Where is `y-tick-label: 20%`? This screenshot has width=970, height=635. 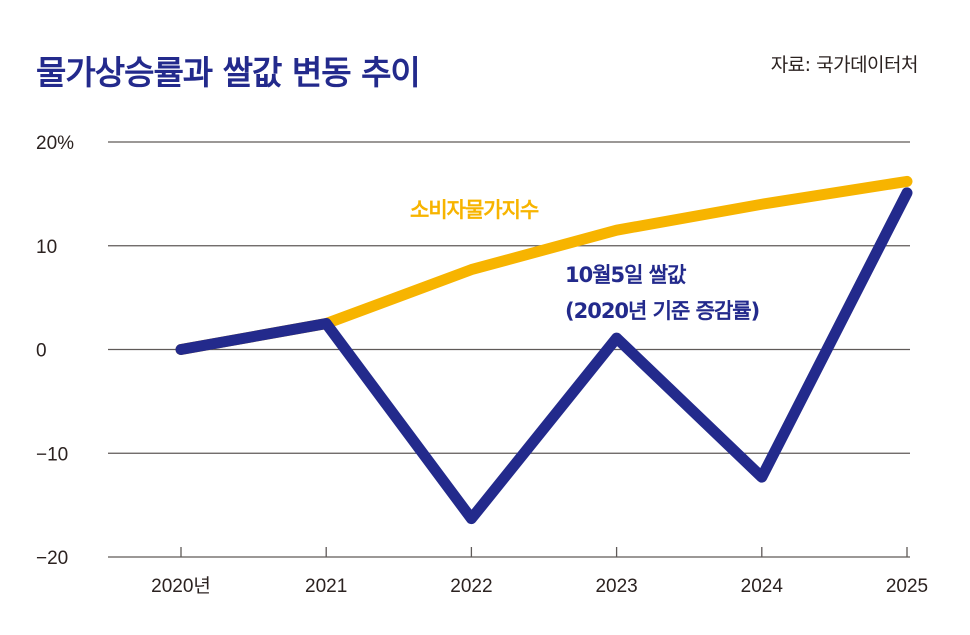
y-tick-label: 20% is located at coordinates (55, 143).